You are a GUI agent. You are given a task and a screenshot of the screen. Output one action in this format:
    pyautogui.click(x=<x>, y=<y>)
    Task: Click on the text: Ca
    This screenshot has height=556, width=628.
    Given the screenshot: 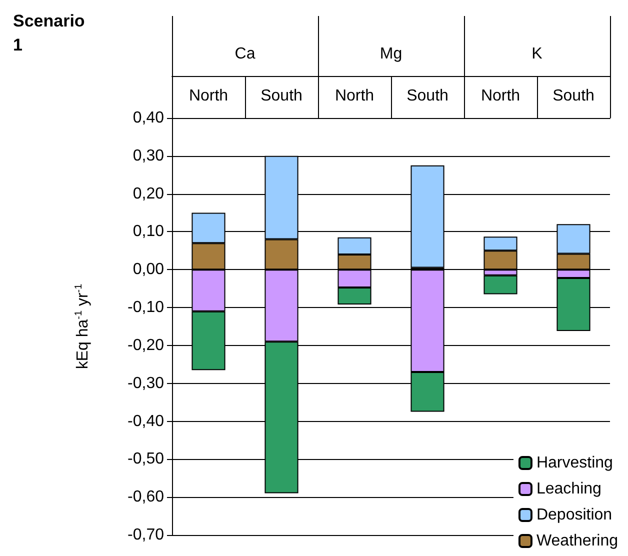 What is the action you would take?
    pyautogui.click(x=245, y=54)
    